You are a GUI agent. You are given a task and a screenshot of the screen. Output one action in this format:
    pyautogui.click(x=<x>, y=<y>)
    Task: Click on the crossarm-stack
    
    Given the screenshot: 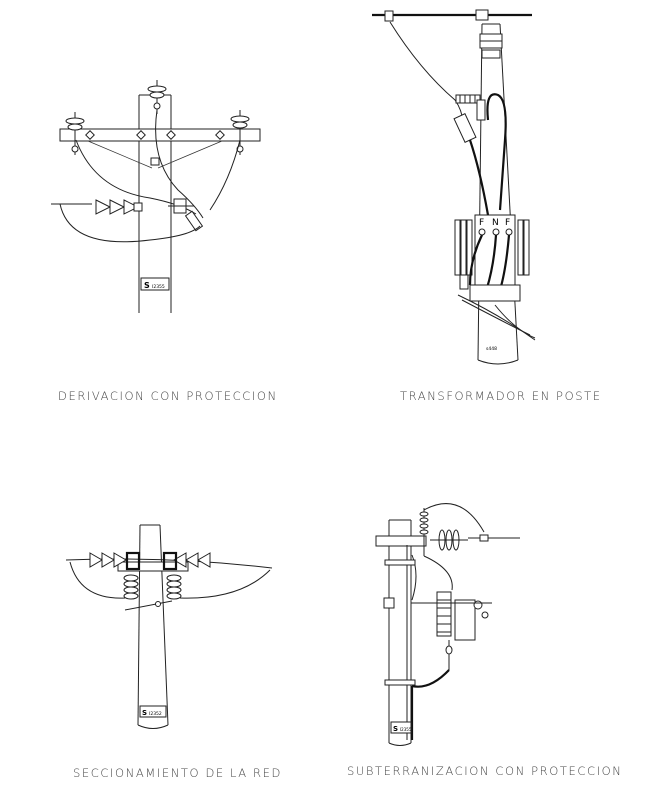 What is the action you would take?
    pyautogui.click(x=491, y=46)
    